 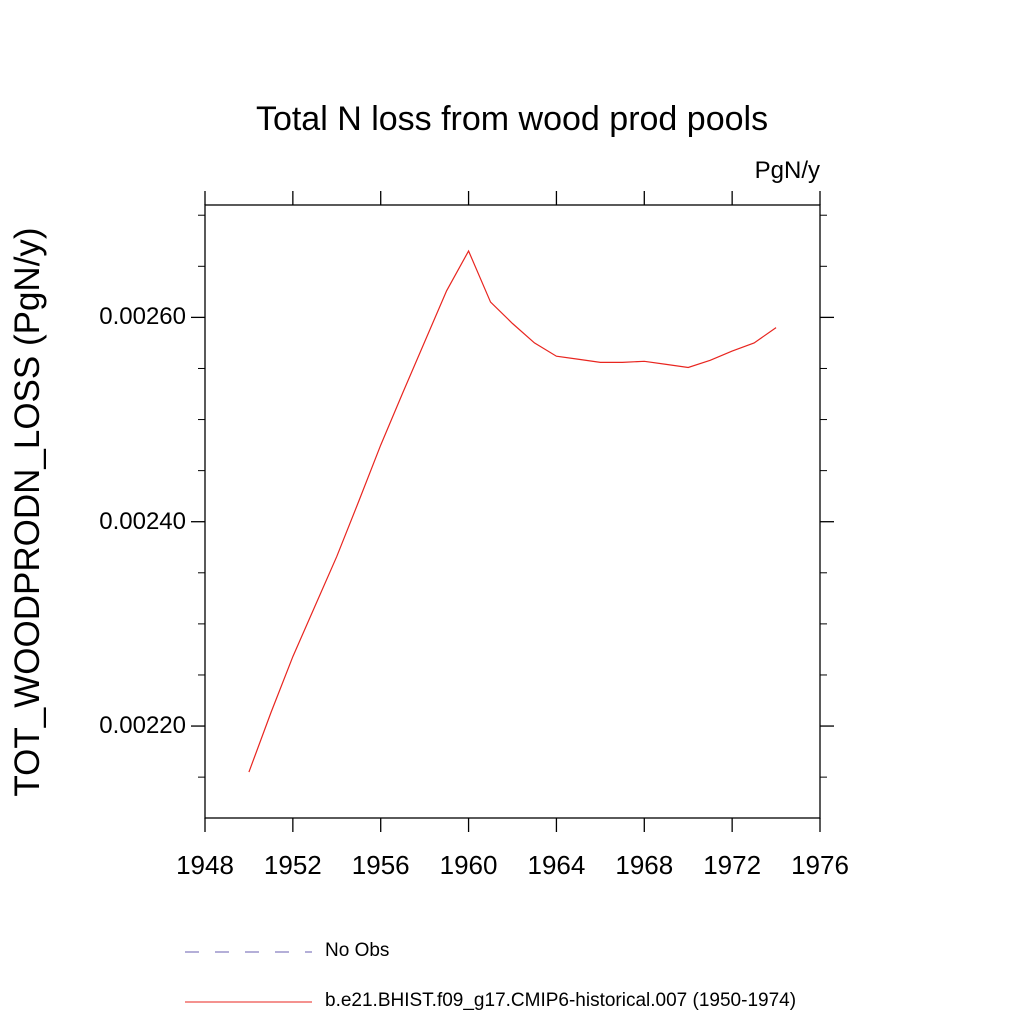 I want to click on x-tick-label: 1964, so click(x=556, y=865).